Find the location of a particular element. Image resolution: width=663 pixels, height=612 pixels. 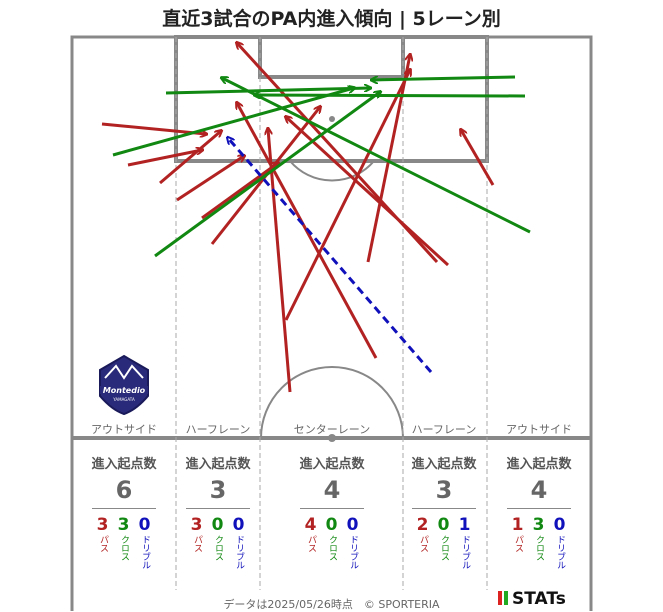

lane-label-halfspace-right: ハーフレーン is located at coordinates (444, 429).